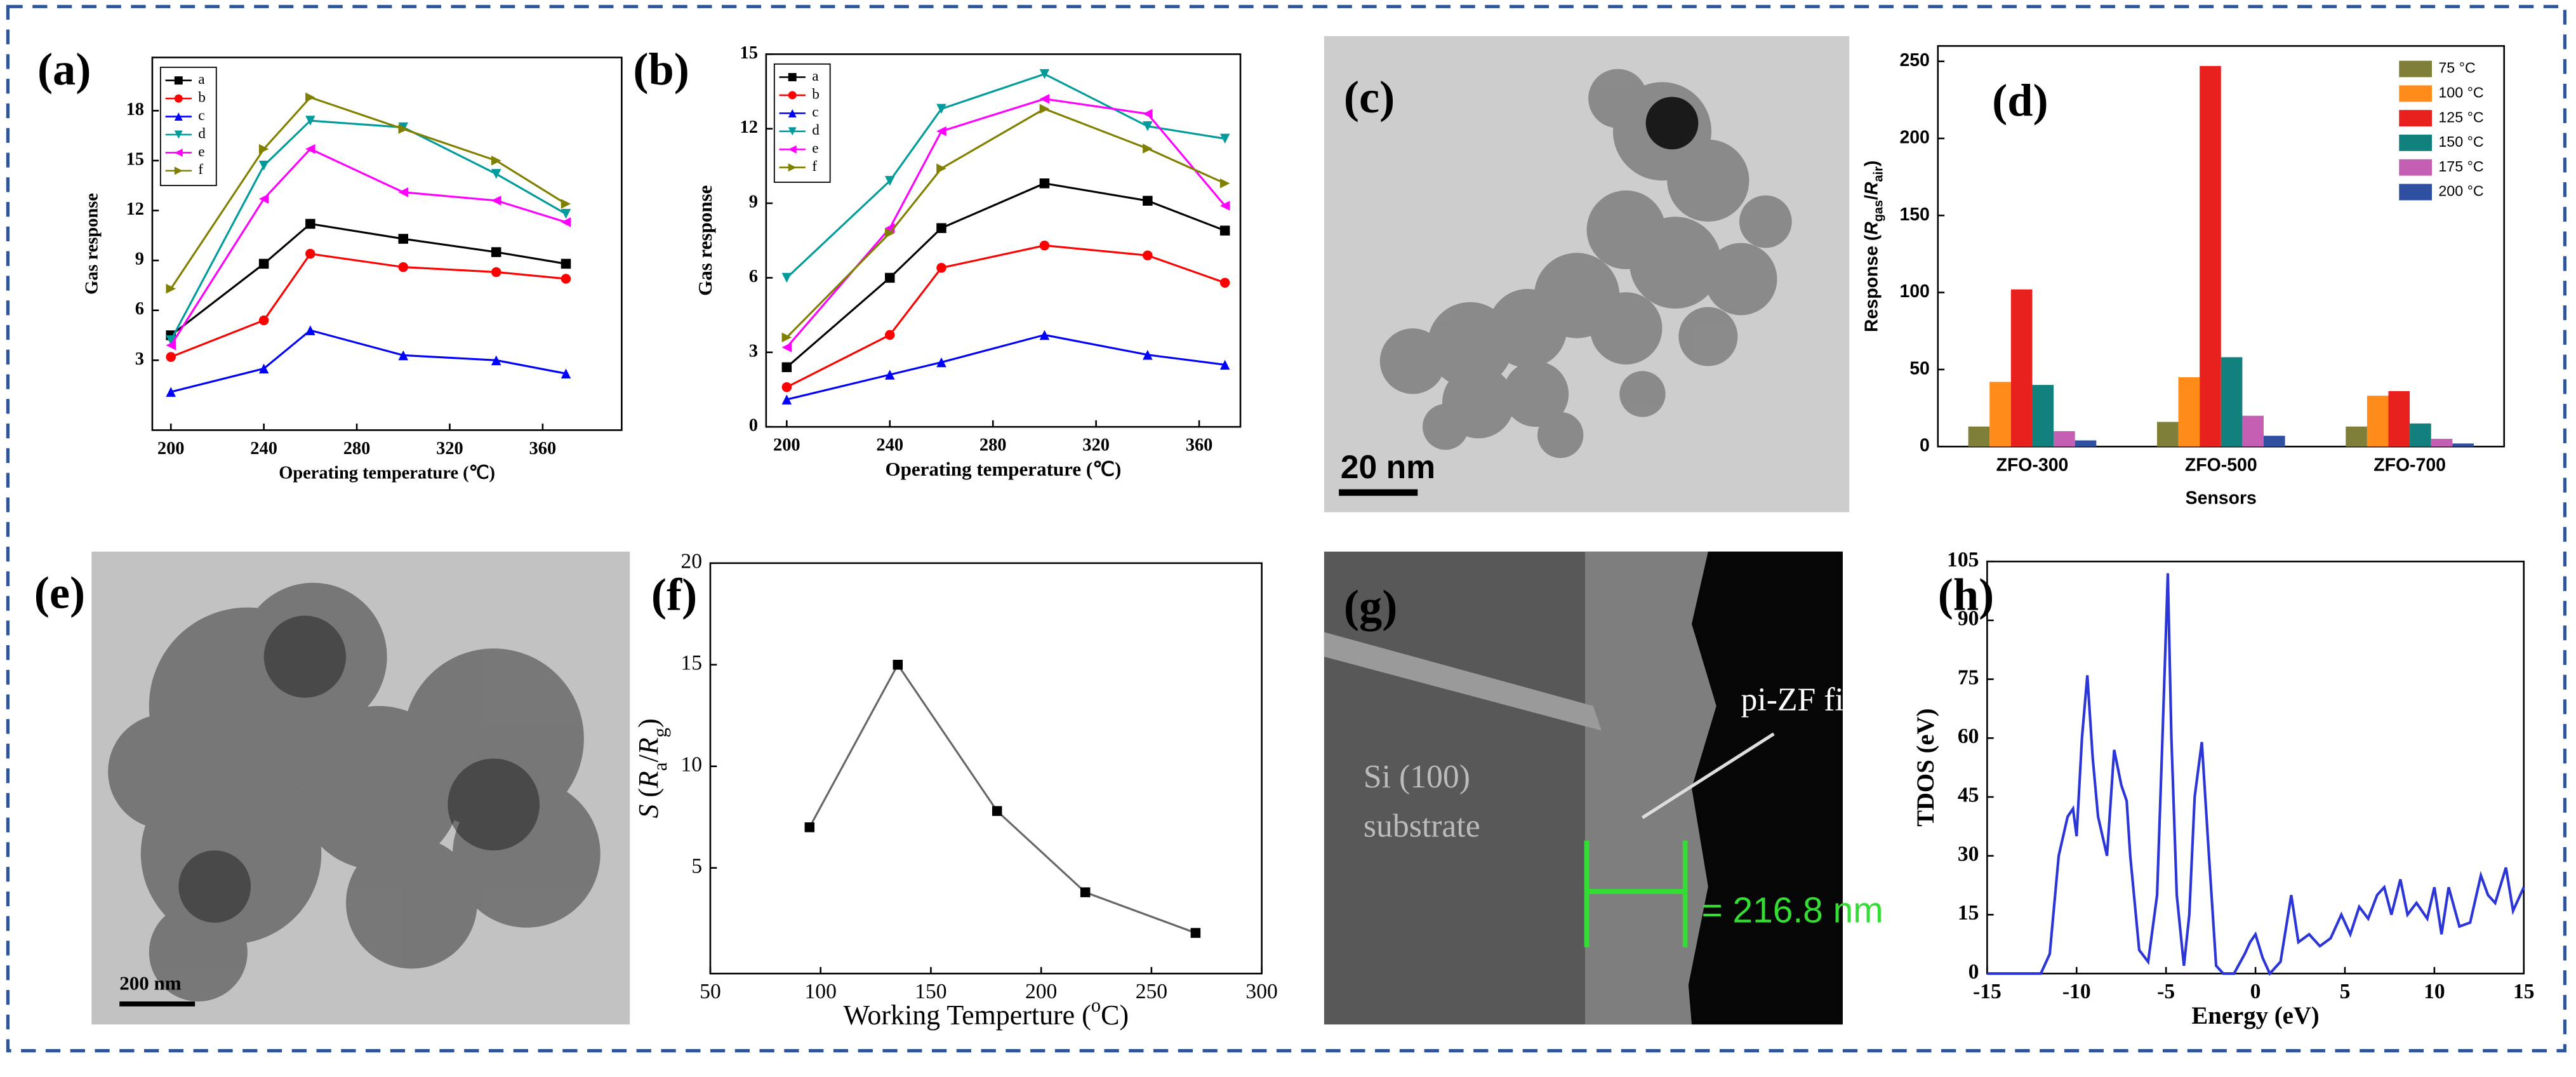 The width and height of the screenshot is (2576, 1077). What do you see at coordinates (332, 788) in the screenshot?
I see `tem-image-e: 200 nm (e)` at bounding box center [332, 788].